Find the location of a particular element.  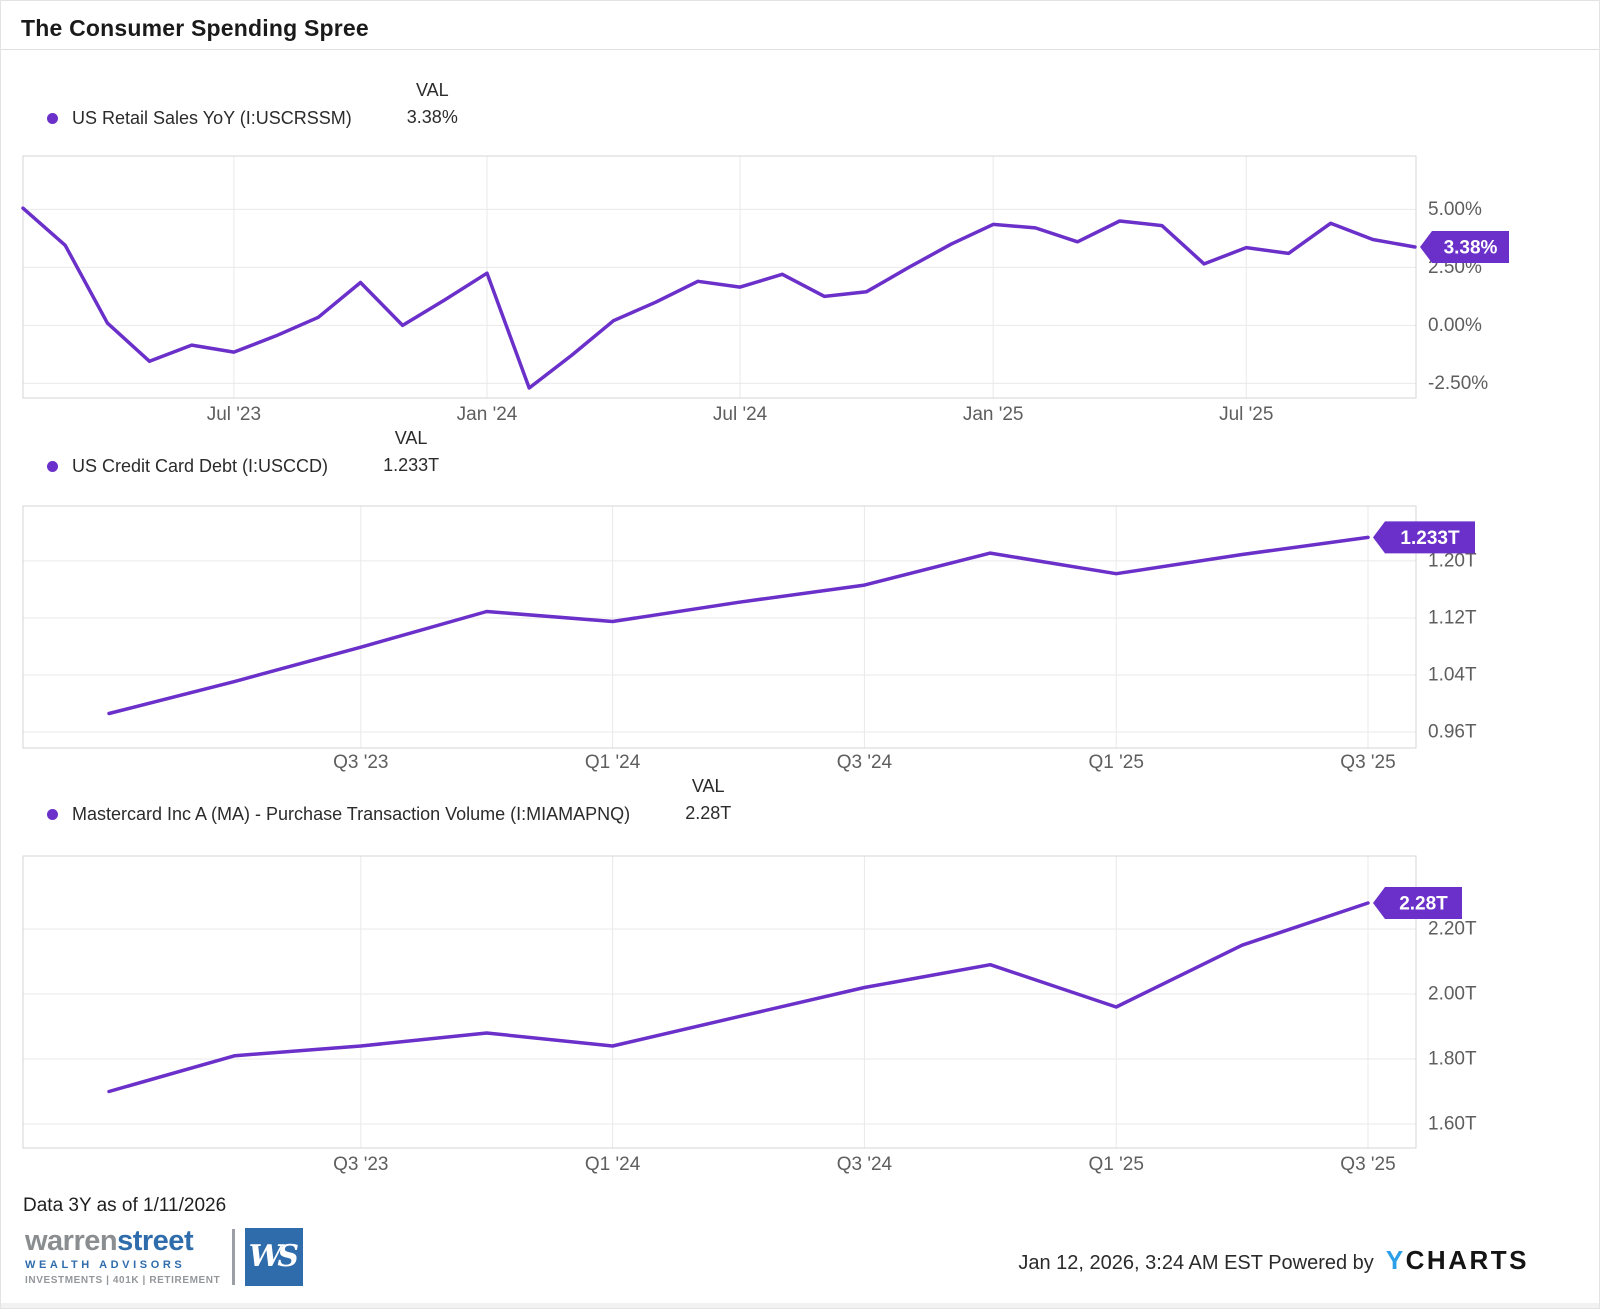

value-badge-label: 1.233T is located at coordinates (1430, 538).